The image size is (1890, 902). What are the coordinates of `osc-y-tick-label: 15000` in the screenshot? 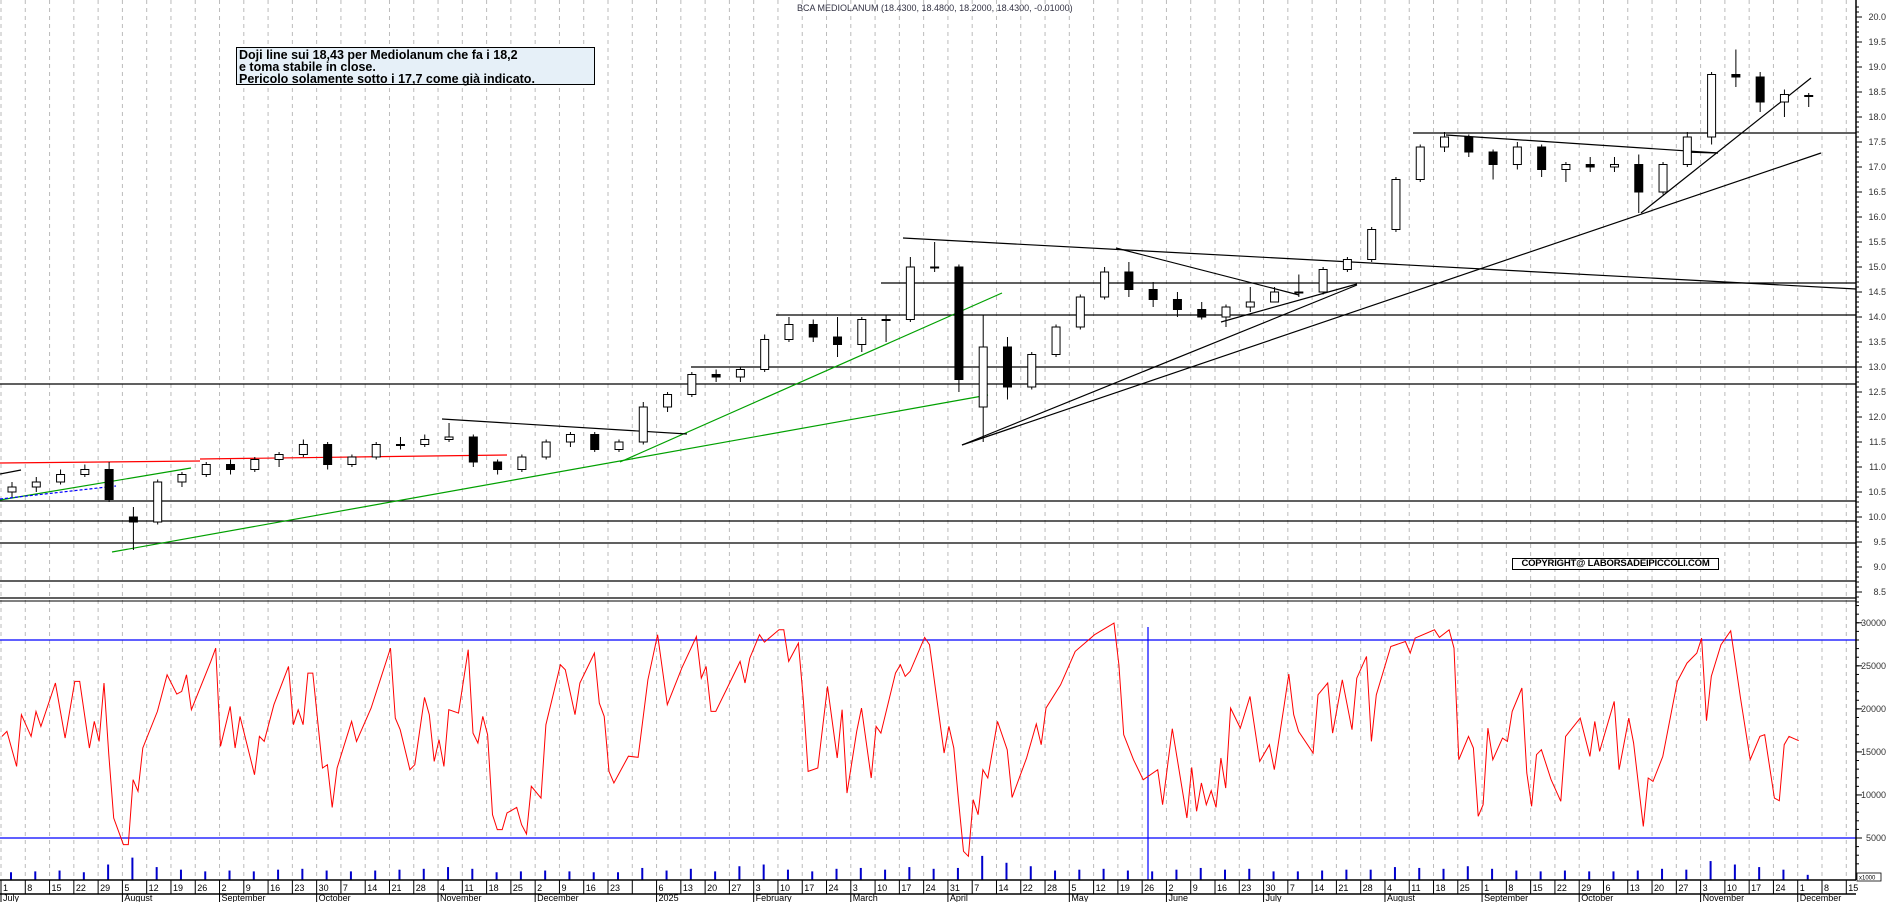 It's located at (1873, 752).